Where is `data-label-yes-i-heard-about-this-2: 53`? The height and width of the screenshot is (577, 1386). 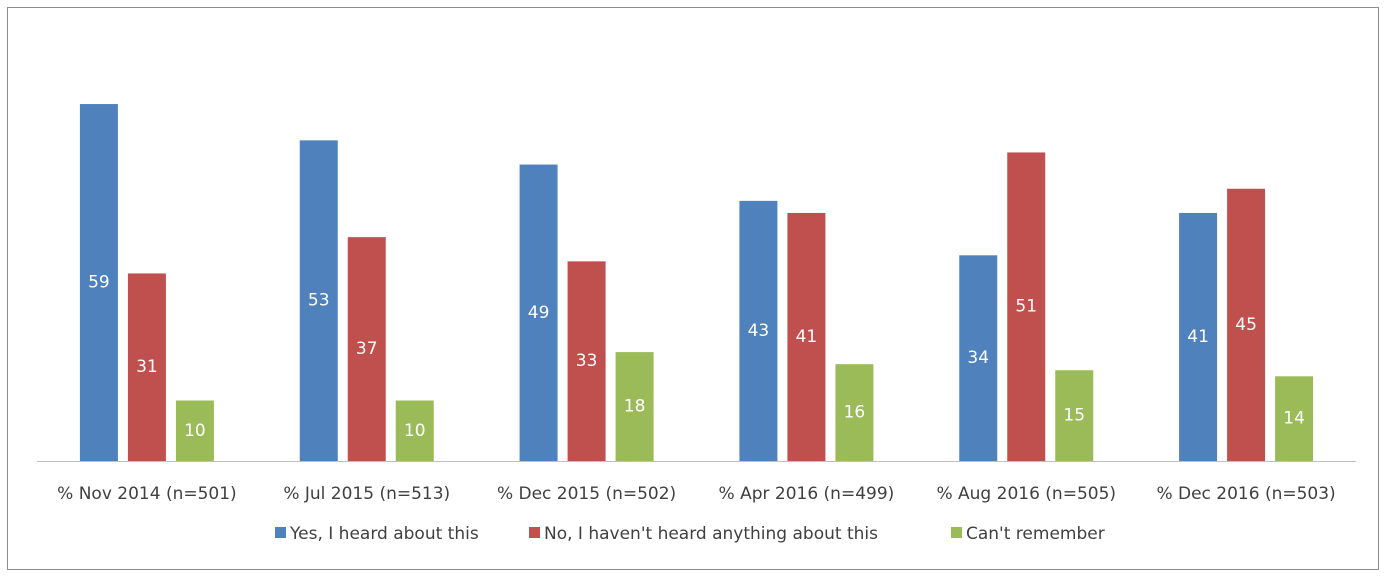
data-label-yes-i-heard-about-this-2: 53 is located at coordinates (319, 301).